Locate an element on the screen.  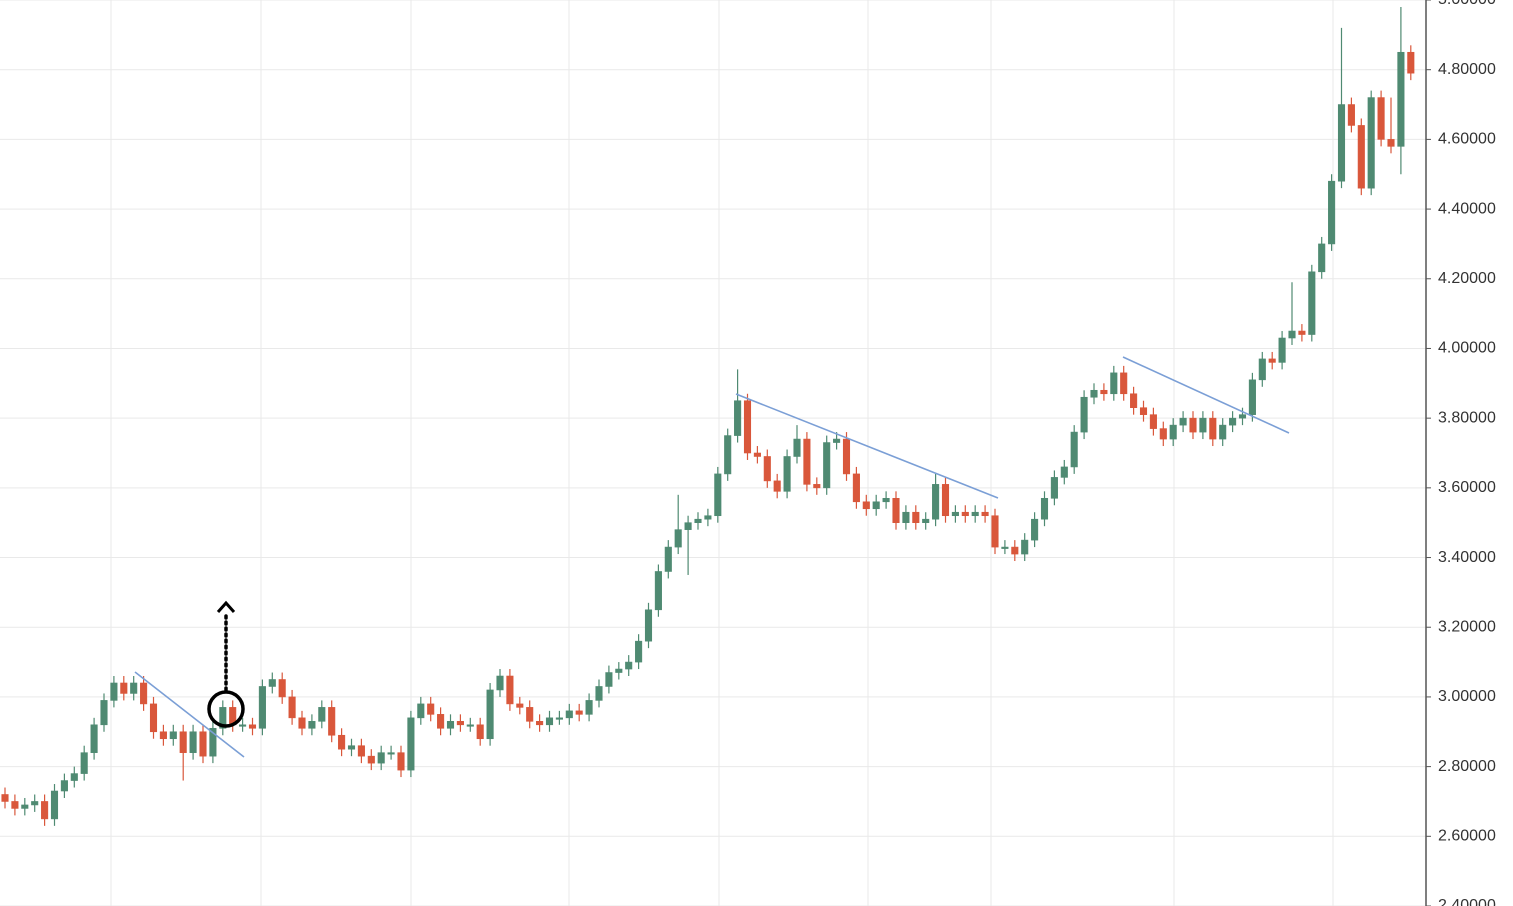
arrow-head is located at coordinates (226, 606).